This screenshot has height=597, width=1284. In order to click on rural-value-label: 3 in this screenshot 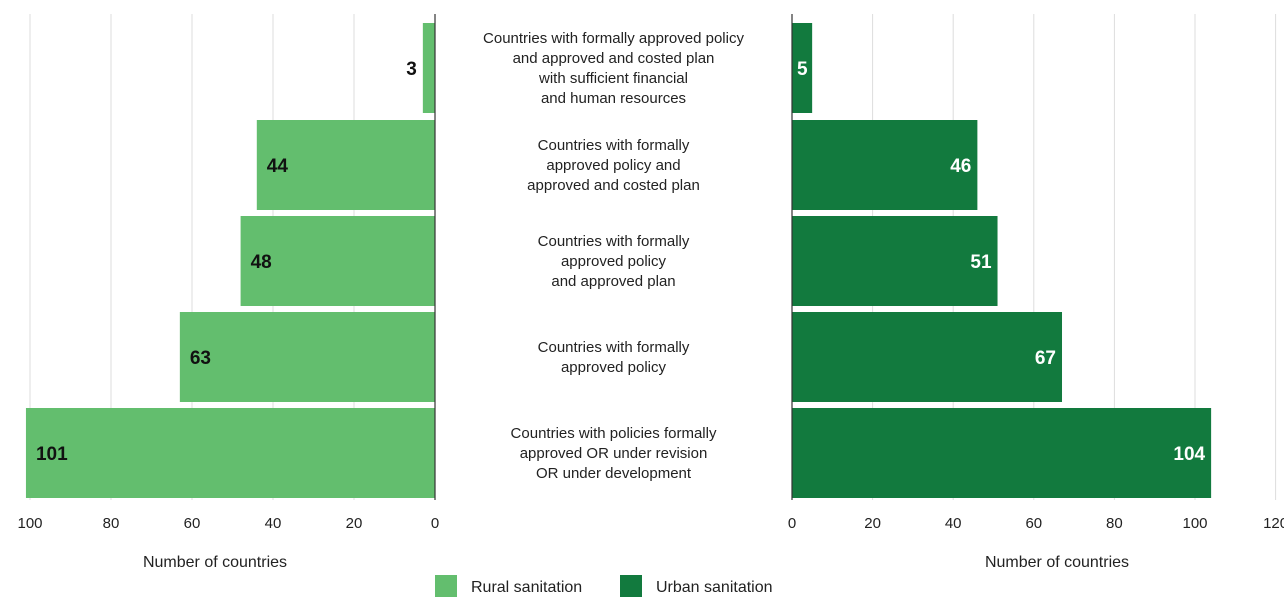, I will do `click(411, 69)`.